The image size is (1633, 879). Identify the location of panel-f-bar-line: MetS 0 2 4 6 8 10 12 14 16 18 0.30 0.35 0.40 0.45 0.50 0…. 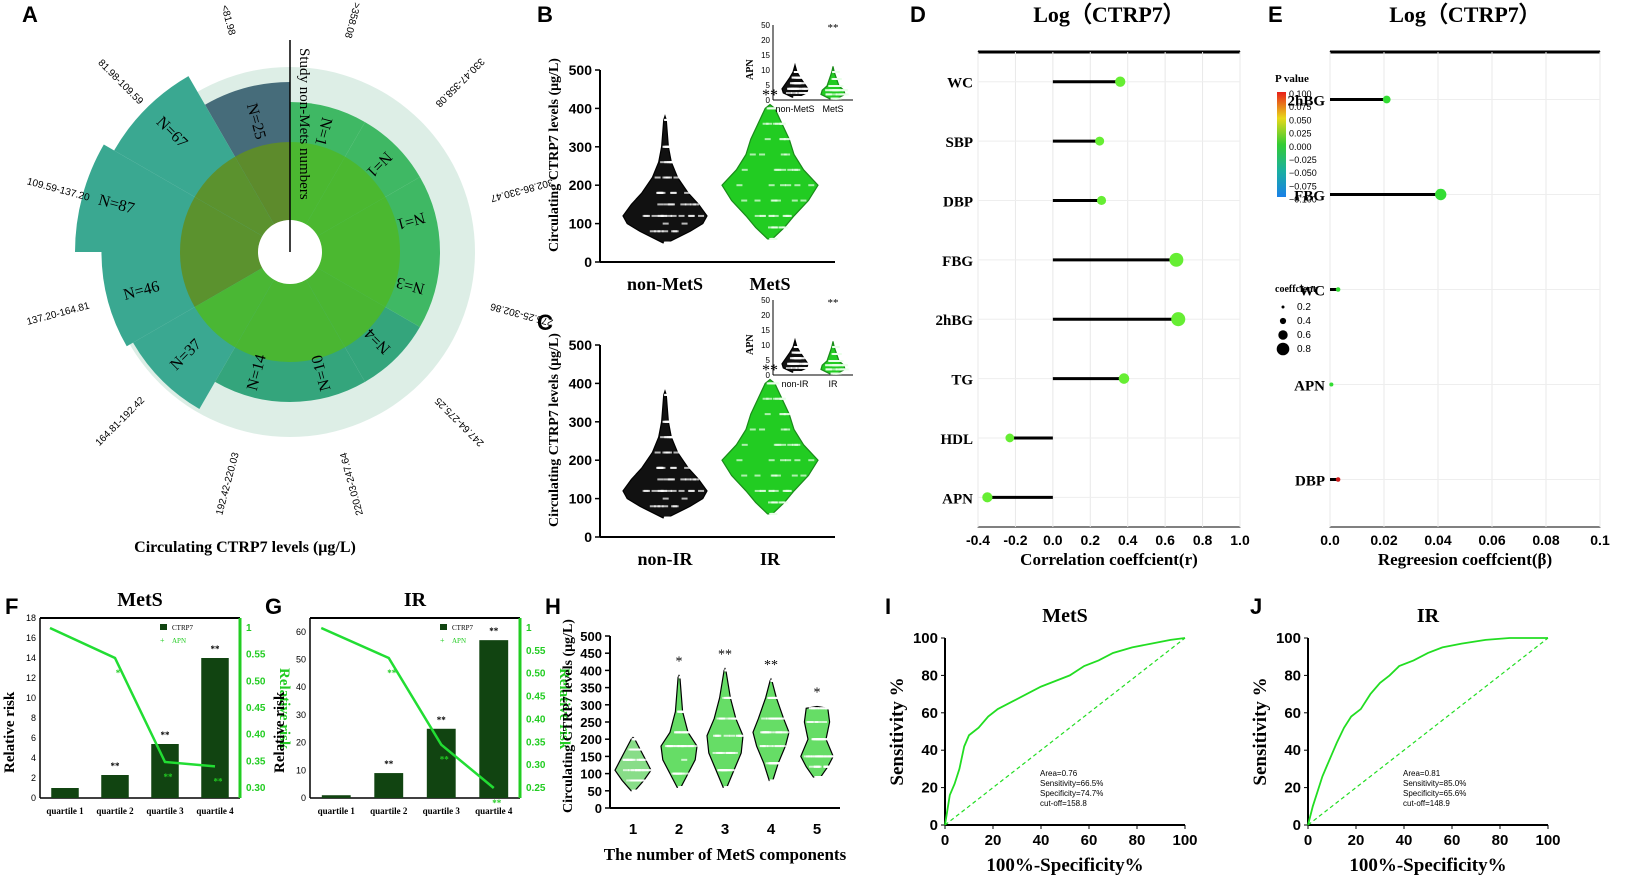
(147, 702).